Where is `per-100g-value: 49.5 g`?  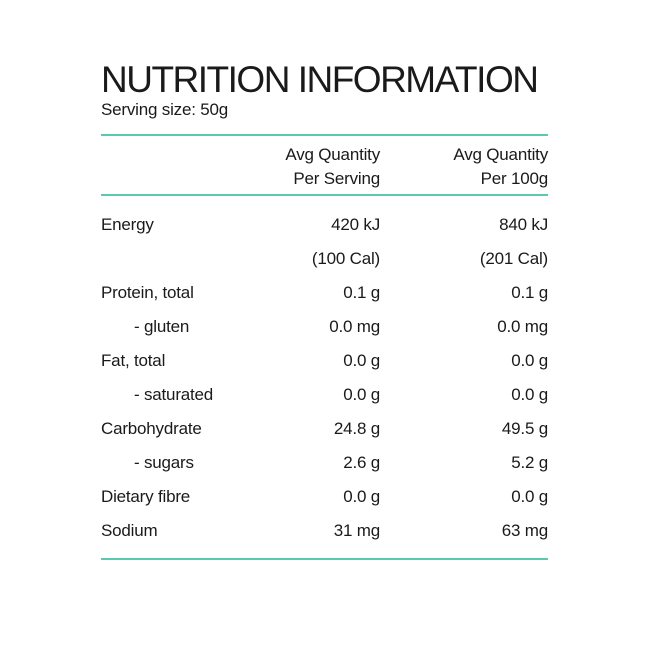 per-100g-value: 49.5 g is located at coordinates (524, 428).